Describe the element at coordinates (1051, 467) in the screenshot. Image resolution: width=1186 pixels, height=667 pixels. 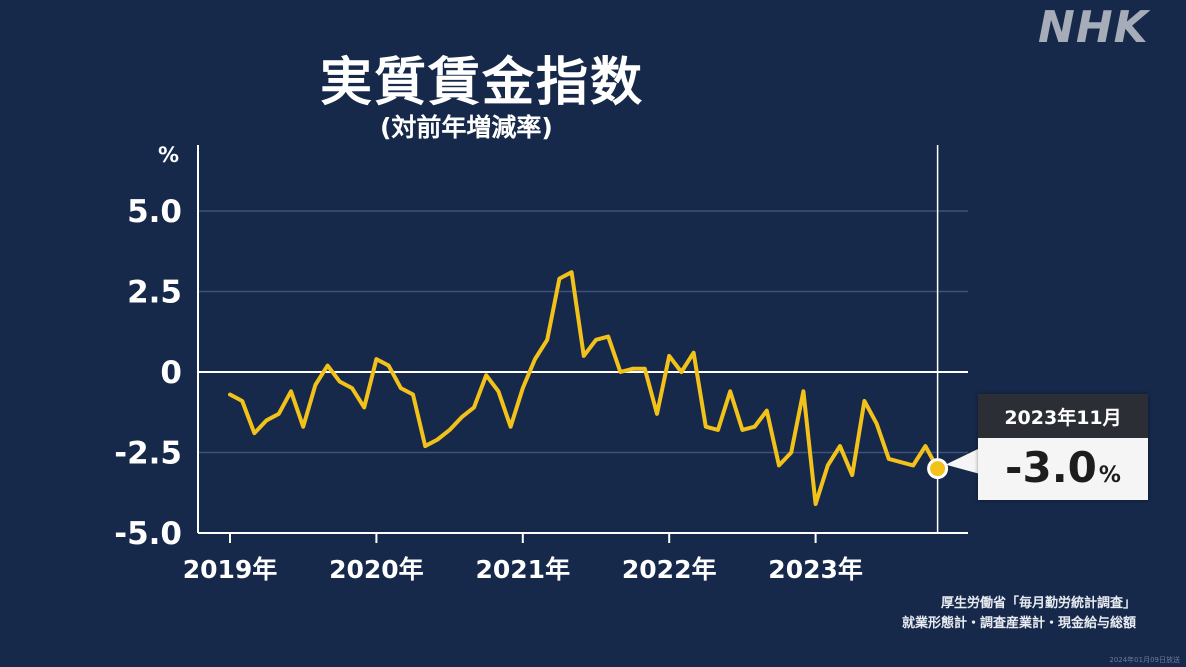
I see `callout-value: -3.0` at that location.